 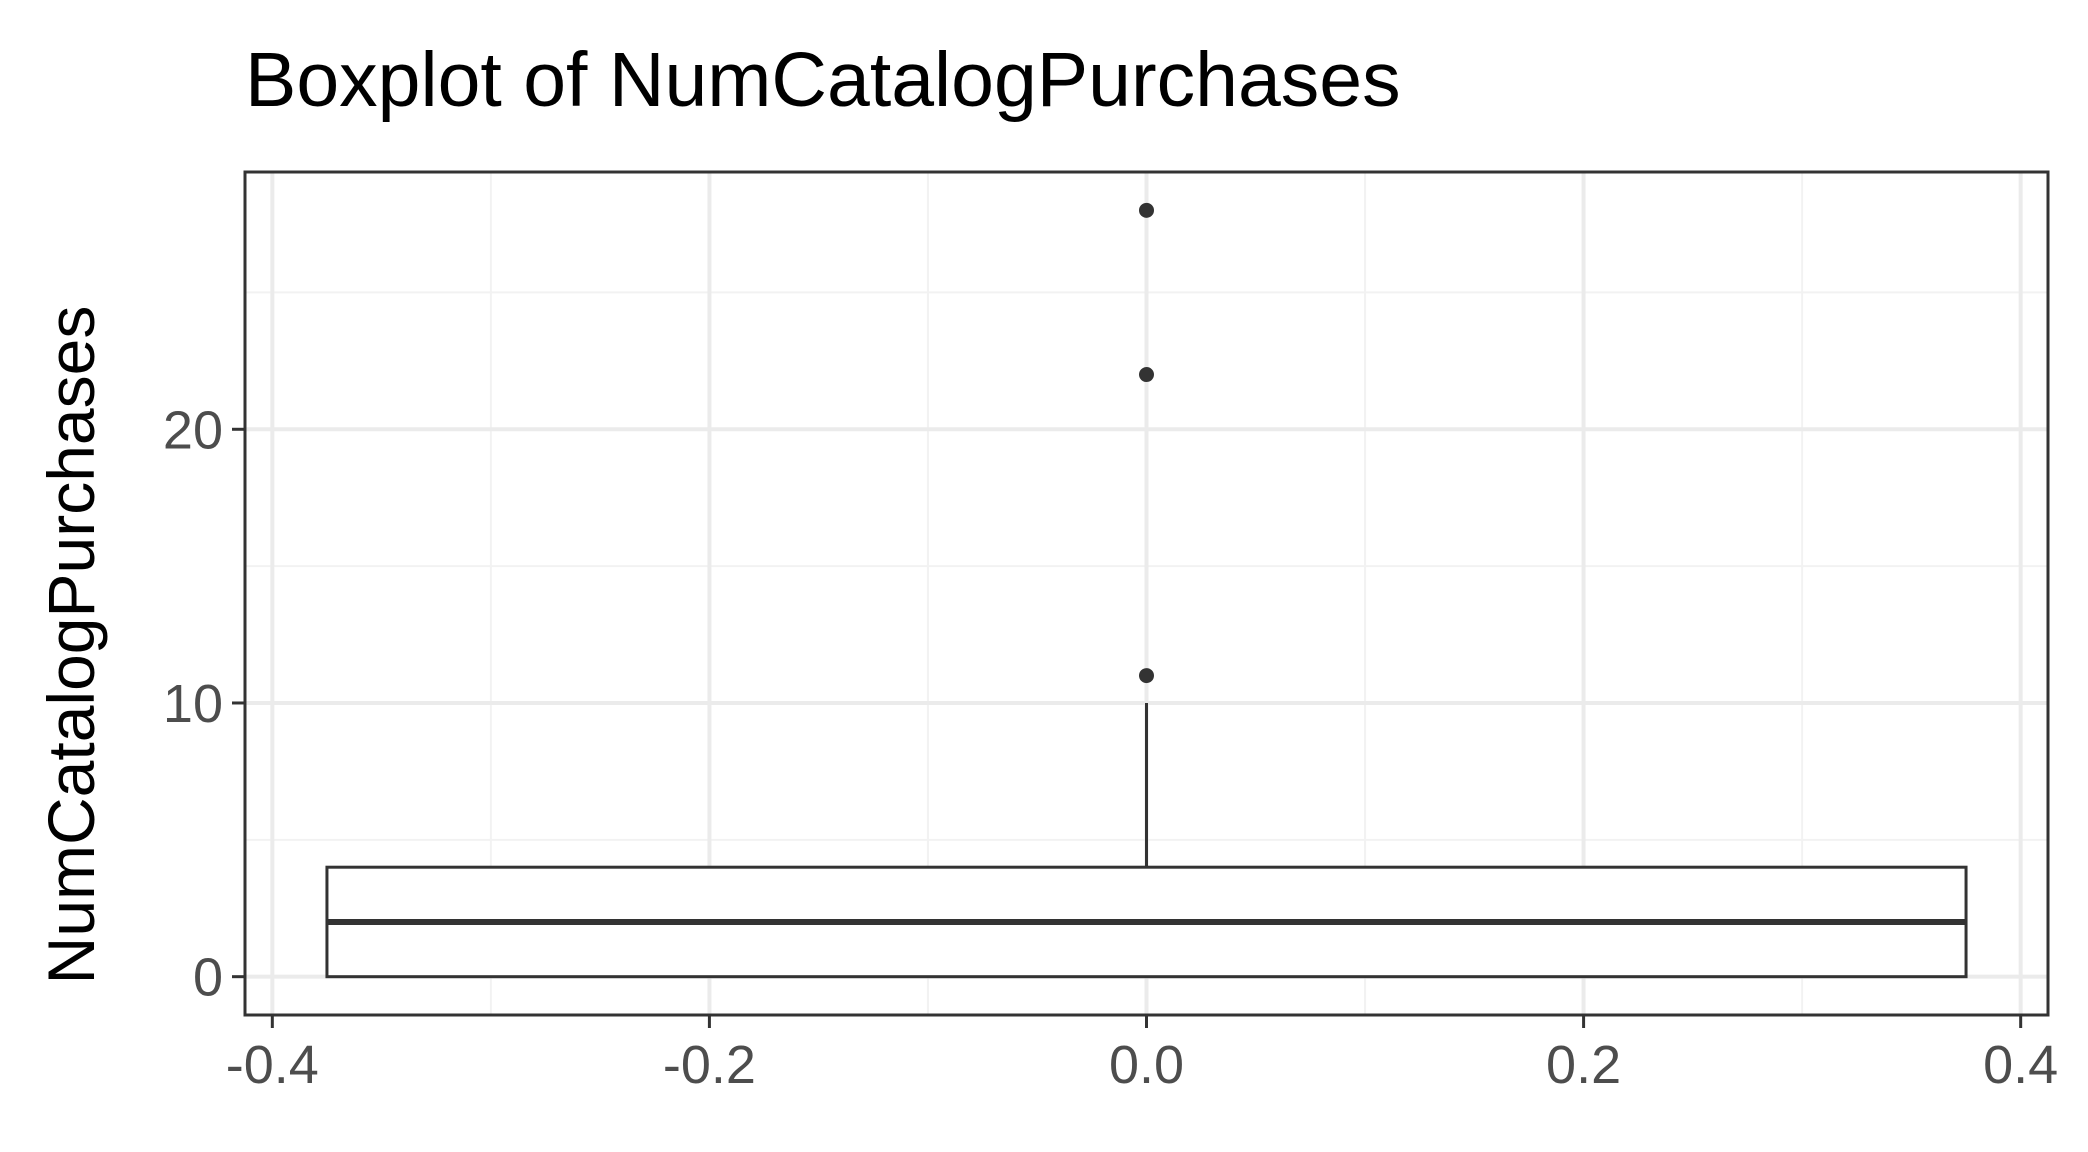 I want to click on y-tick-label: 0, so click(x=208, y=978).